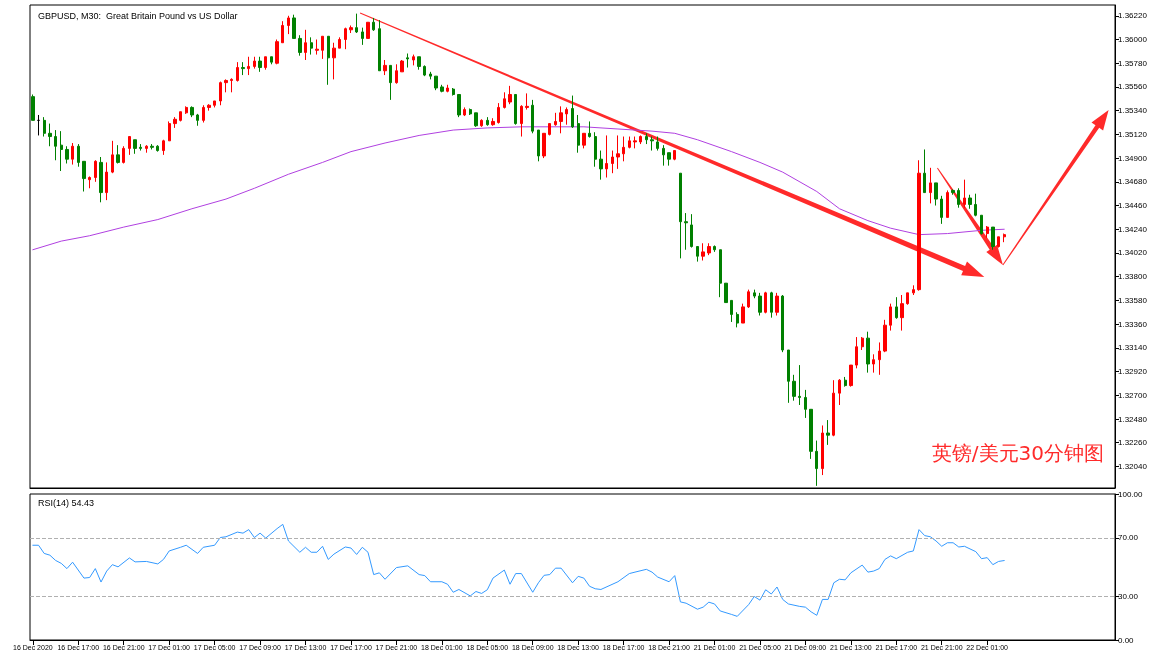 Image resolution: width=1170 pixels, height=664 pixels. What do you see at coordinates (1133, 229) in the screenshot?
I see `y-tick-label: 1.34240` at bounding box center [1133, 229].